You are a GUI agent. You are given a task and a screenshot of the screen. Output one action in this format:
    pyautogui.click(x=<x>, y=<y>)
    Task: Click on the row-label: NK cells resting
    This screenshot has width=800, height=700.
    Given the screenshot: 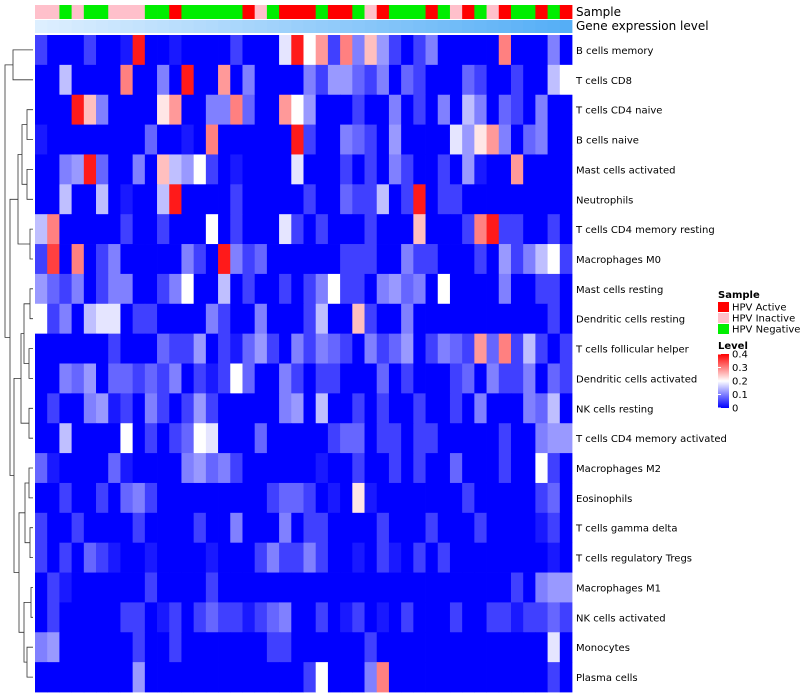 What is the action you would take?
    pyautogui.click(x=614, y=409)
    